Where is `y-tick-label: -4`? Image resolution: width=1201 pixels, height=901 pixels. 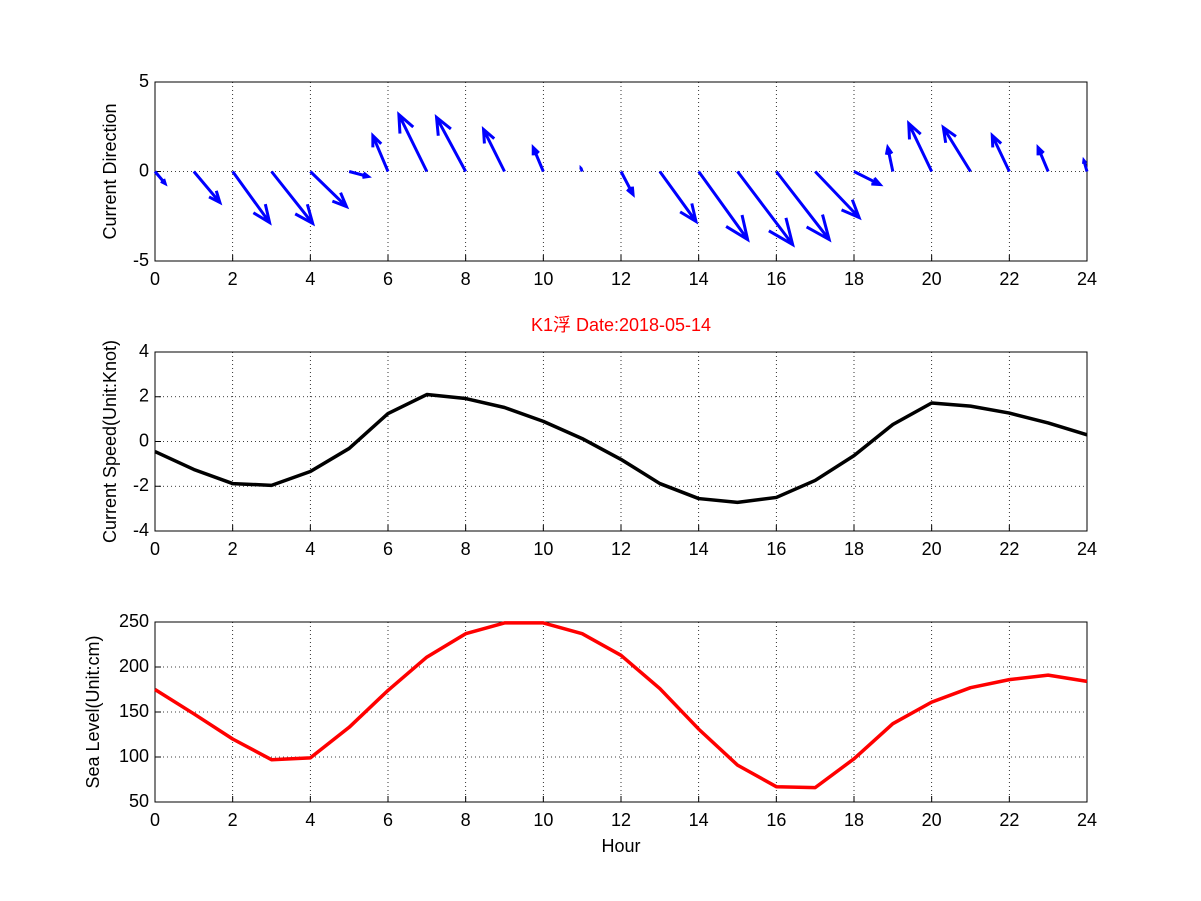 y-tick-label: -4 is located at coordinates (141, 530).